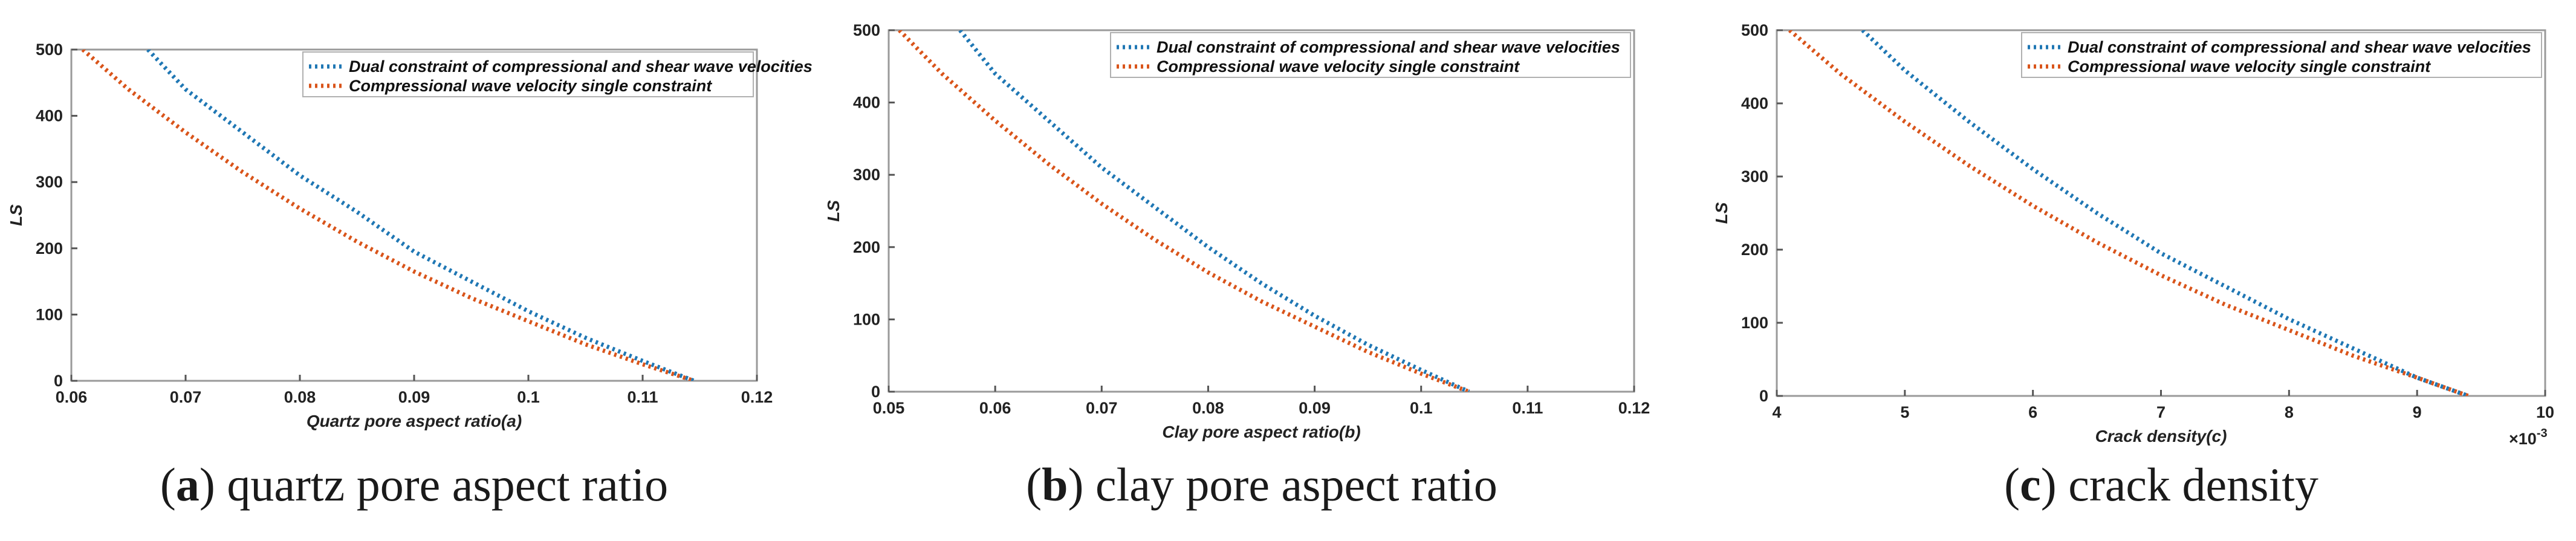 The image size is (2576, 541). Describe the element at coordinates (1777, 412) in the screenshot. I see `x-tick-label: 4` at that location.